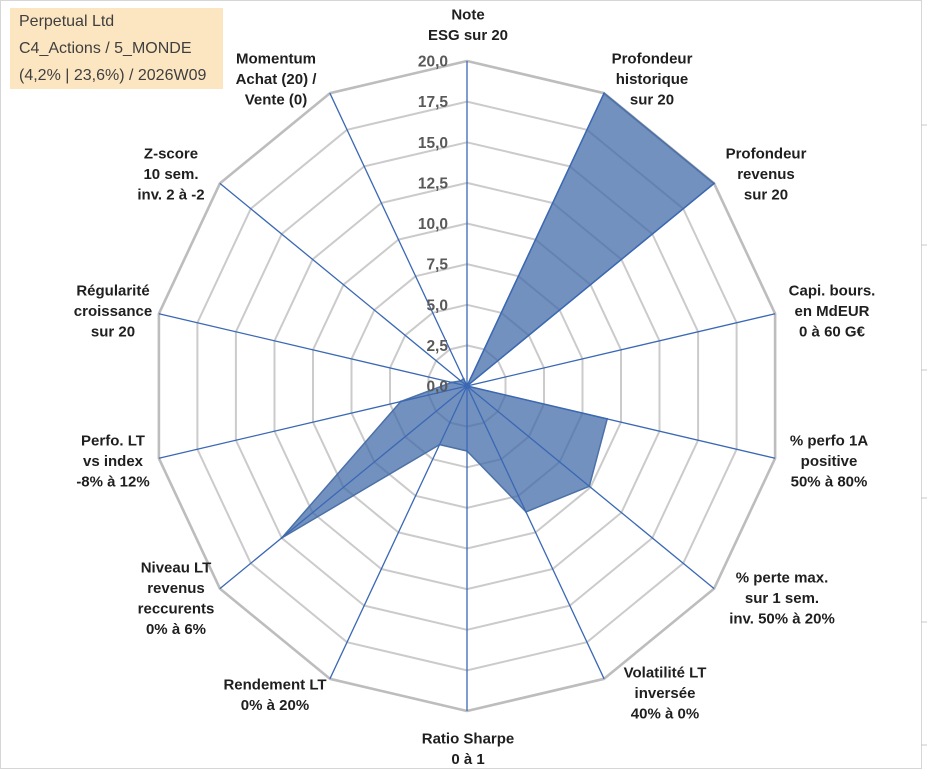 The width and height of the screenshot is (933, 776). Describe the element at coordinates (276, 100) in the screenshot. I see `axis-label-line: Vente (0)` at that location.